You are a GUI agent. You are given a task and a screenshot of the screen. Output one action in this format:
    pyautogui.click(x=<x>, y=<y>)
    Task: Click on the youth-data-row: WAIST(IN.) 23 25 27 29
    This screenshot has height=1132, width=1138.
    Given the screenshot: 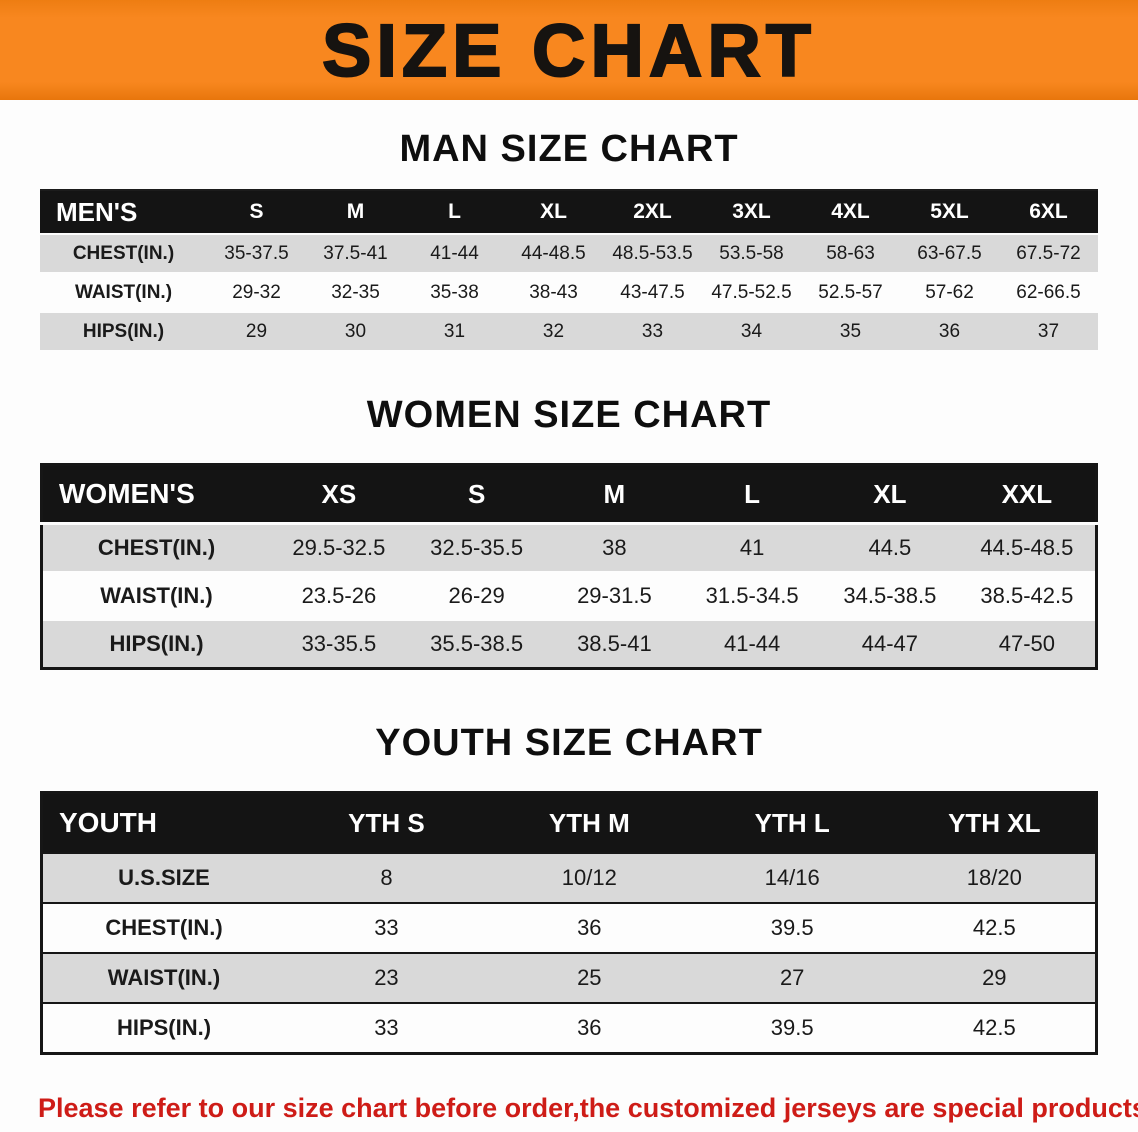 What is the action you would take?
    pyautogui.click(x=569, y=978)
    